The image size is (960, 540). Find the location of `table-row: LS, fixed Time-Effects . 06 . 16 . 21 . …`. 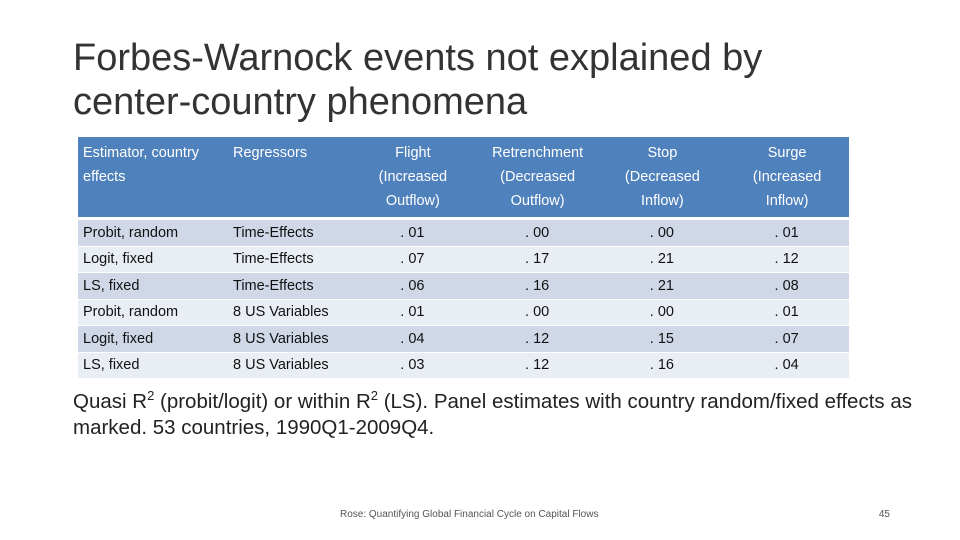

table-row: LS, fixed Time-Effects . 06 . 16 . 21 . … is located at coordinates (463, 286).